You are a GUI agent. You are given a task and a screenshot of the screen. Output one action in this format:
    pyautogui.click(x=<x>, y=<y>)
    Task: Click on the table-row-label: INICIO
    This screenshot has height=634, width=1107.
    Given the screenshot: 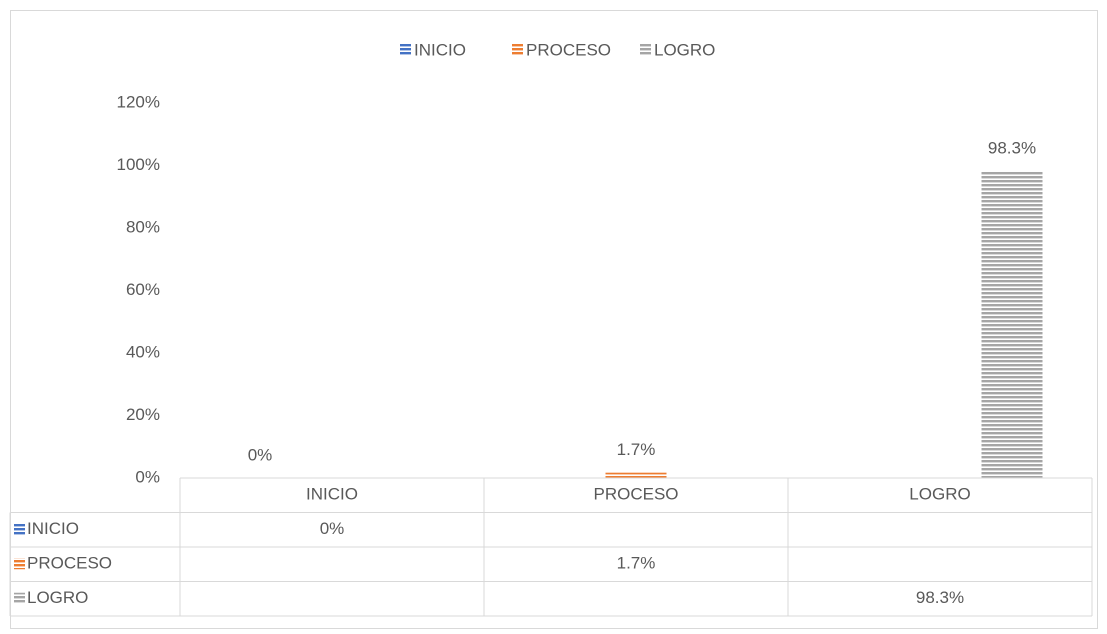 What is the action you would take?
    pyautogui.click(x=53, y=528)
    